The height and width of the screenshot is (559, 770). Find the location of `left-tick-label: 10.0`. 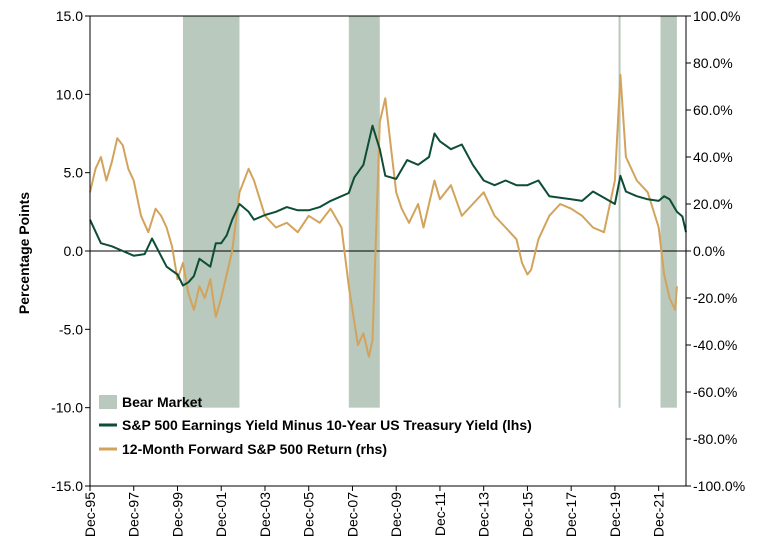

left-tick-label: 10.0 is located at coordinates (69, 94).